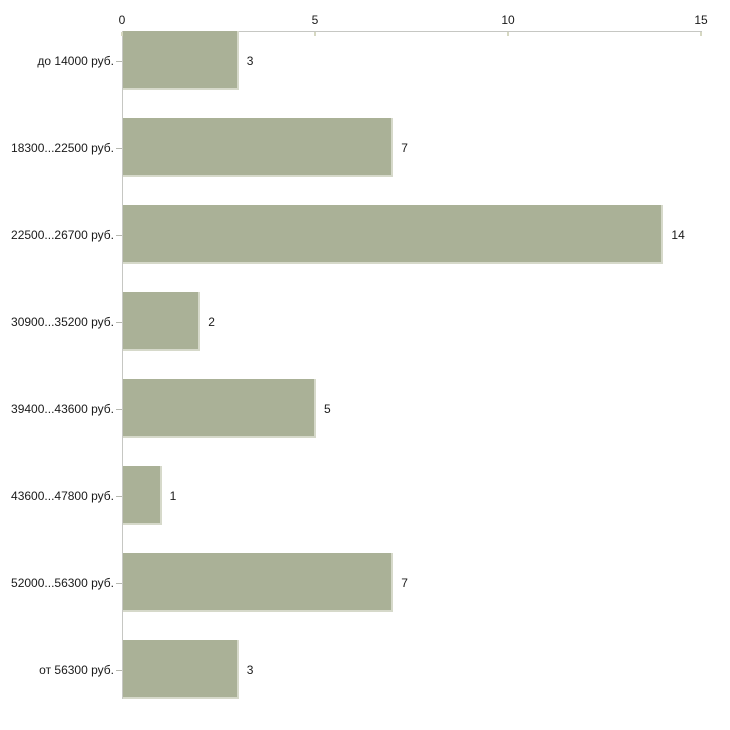 This screenshot has width=730, height=730. Describe the element at coordinates (62, 147) in the screenshot. I see `category-label: 18300...22500 руб.` at that location.